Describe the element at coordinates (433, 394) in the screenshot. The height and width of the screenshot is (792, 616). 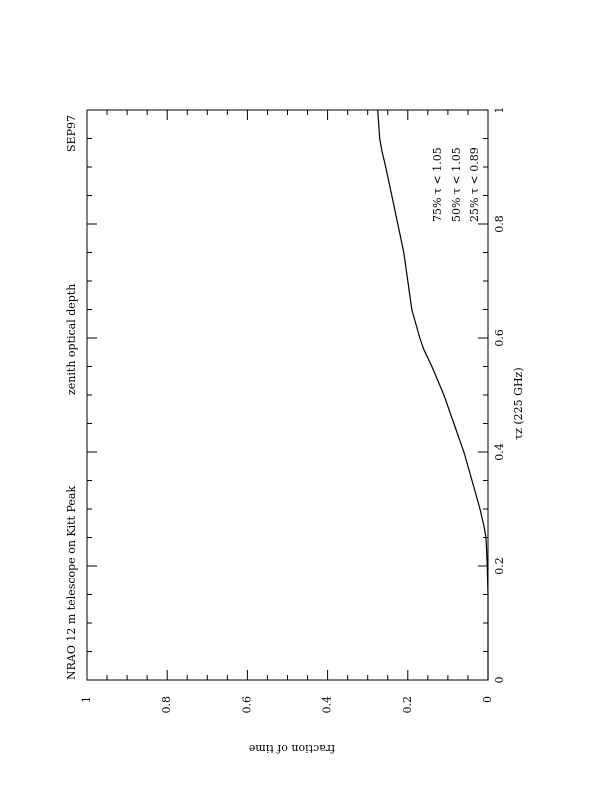
I see `data-line` at that location.